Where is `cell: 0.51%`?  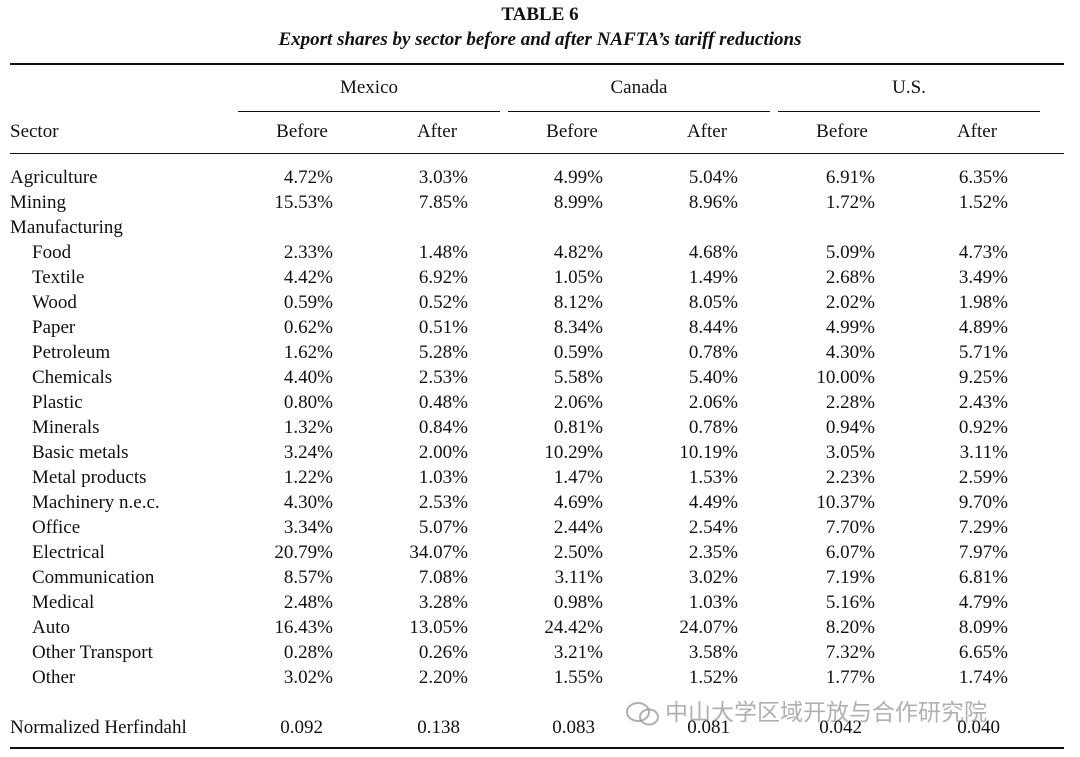 cell: 0.51% is located at coordinates (443, 327).